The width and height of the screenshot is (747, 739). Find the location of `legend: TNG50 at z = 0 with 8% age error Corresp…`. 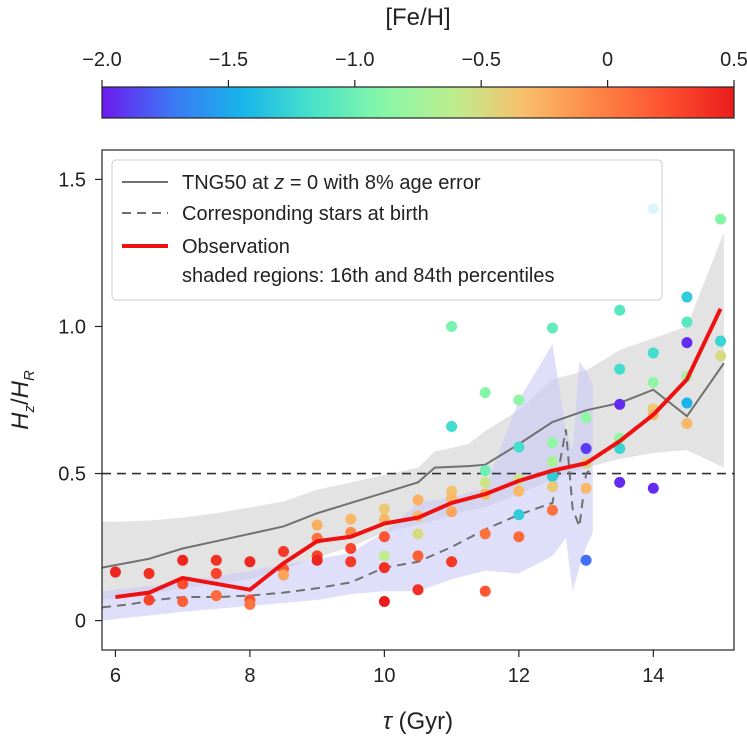

legend: TNG50 at z = 0 with 8% age error Corresp… is located at coordinates (387, 230).